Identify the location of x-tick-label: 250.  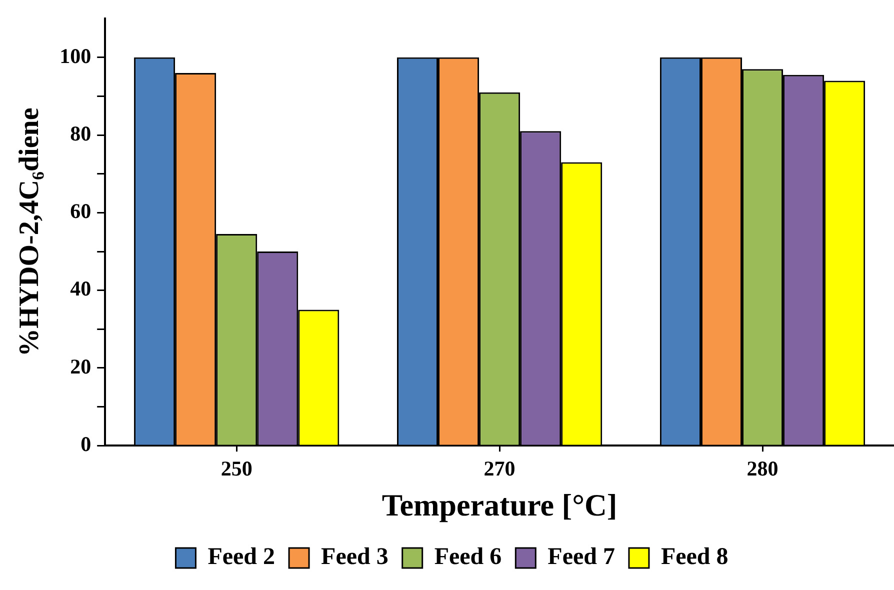
(236, 468).